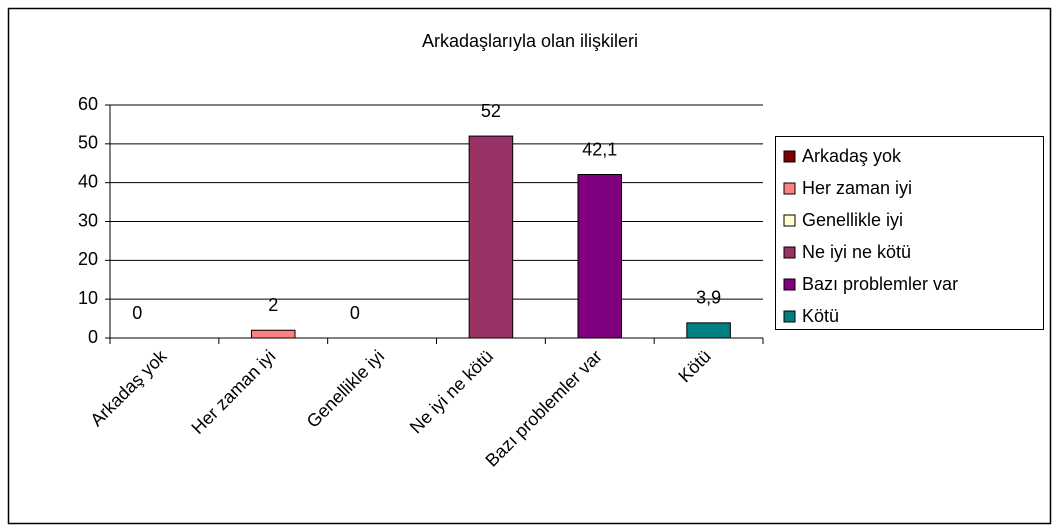 This screenshot has width=1059, height=532. What do you see at coordinates (708, 298) in the screenshot?
I see `value-label: 3,9` at bounding box center [708, 298].